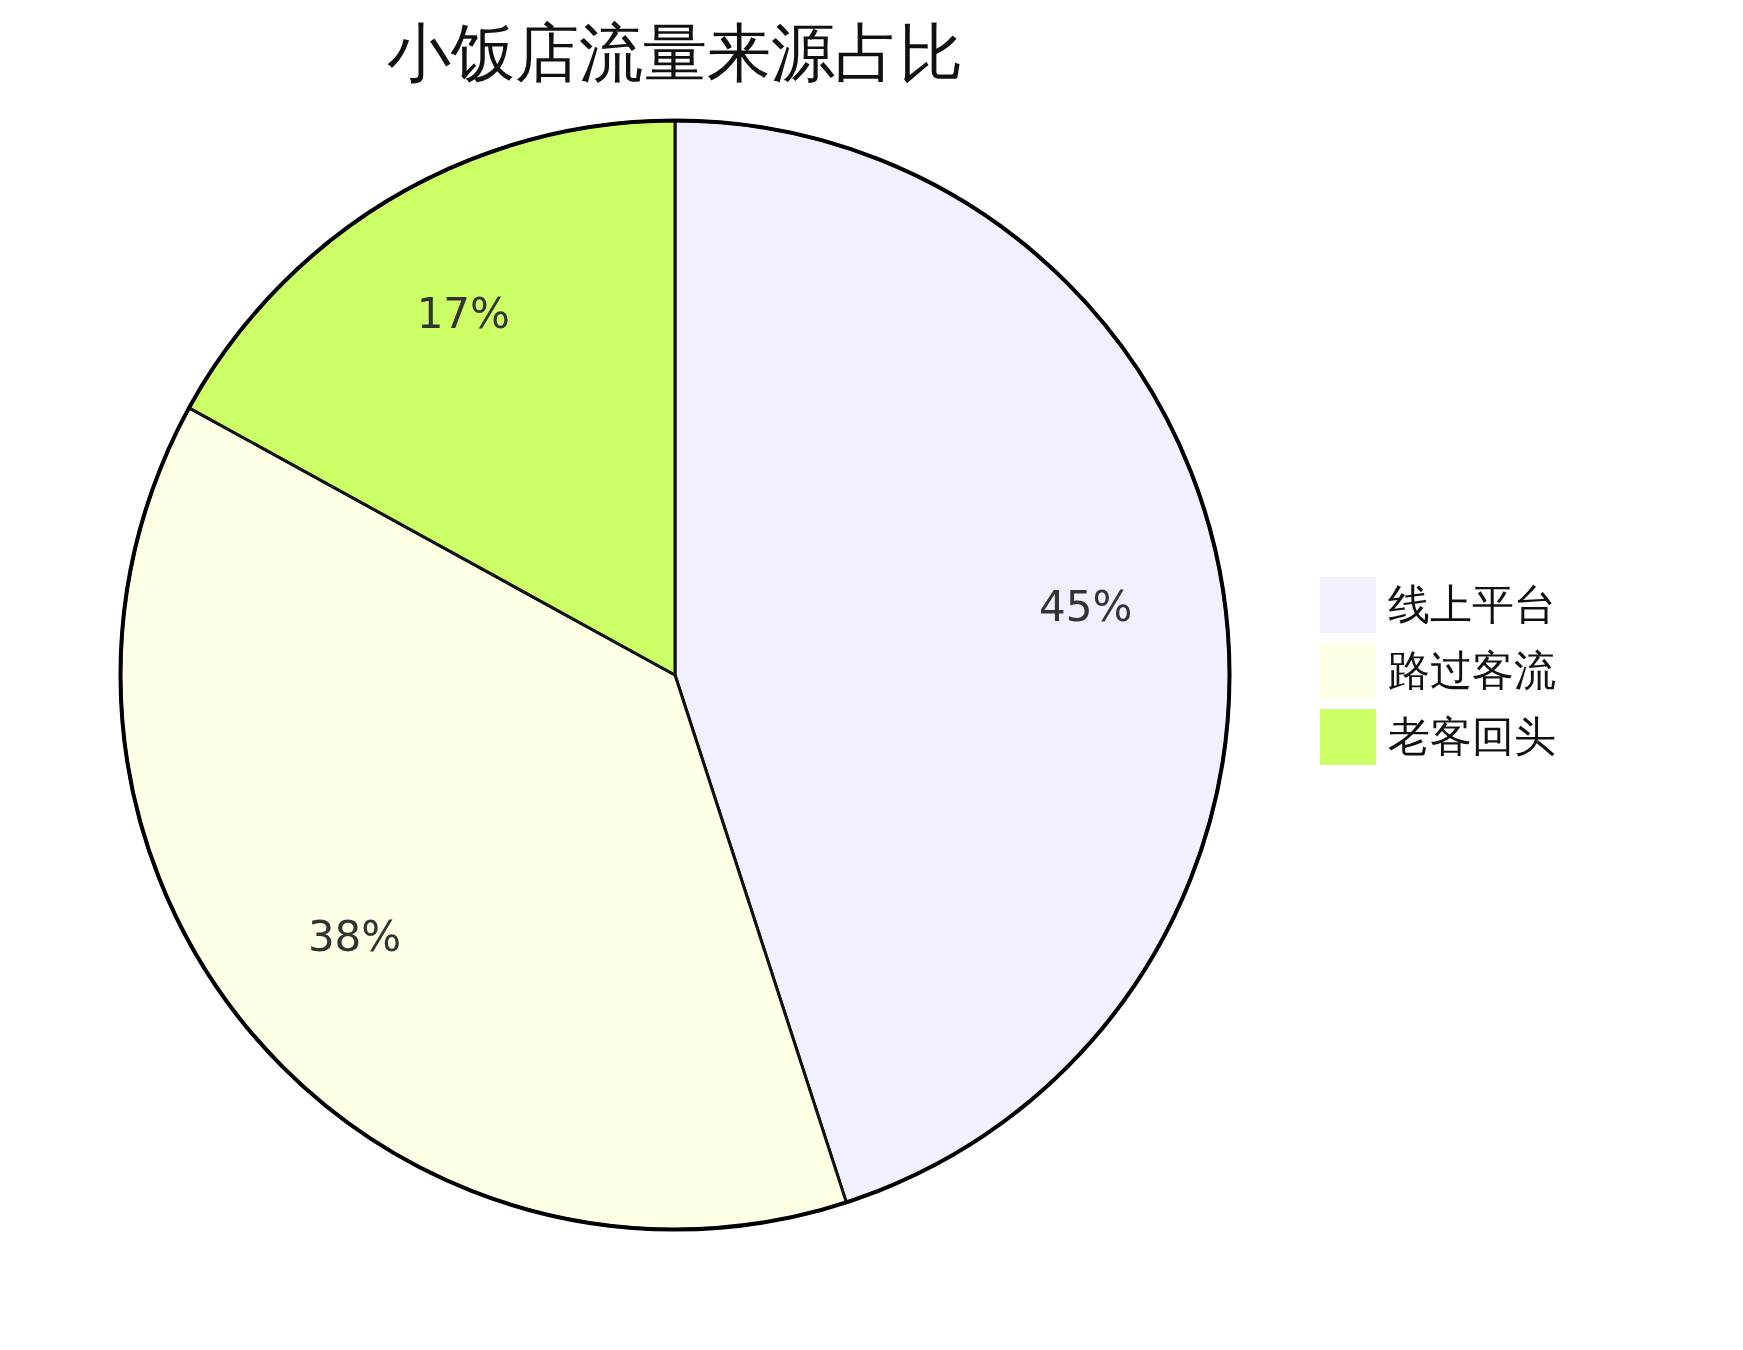  I want to click on chart-title: 小饭店流量来源占比, so click(675, 53).